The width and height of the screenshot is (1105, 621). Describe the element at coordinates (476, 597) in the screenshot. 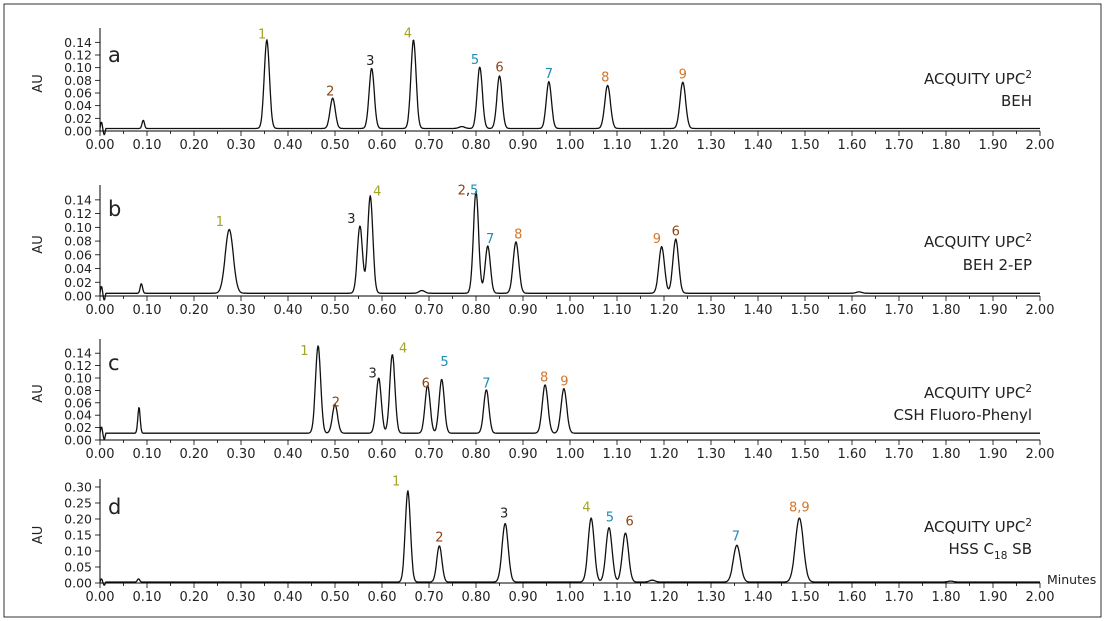

I see `x-tick-label: 0.80` at that location.